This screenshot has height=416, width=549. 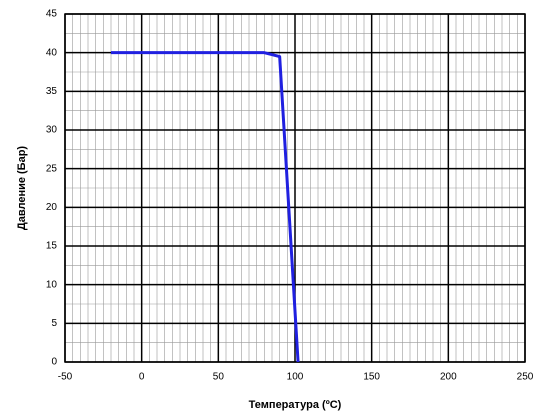 I want to click on x-tick-label: -50, so click(x=65, y=377).